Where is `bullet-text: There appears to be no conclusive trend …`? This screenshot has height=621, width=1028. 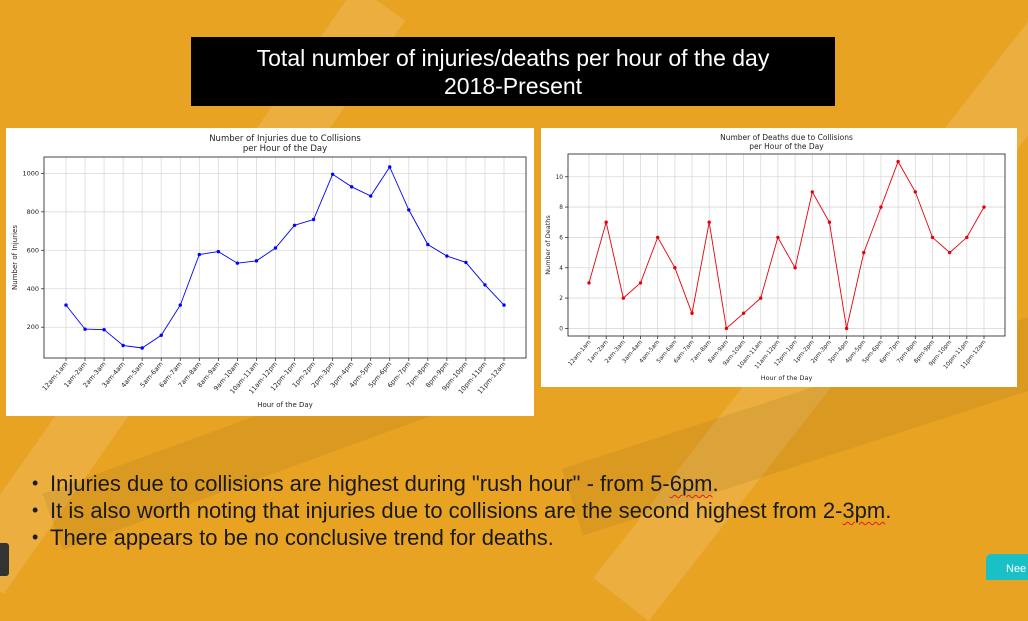
bullet-text: There appears to be no conclusive trend … is located at coordinates (302, 537).